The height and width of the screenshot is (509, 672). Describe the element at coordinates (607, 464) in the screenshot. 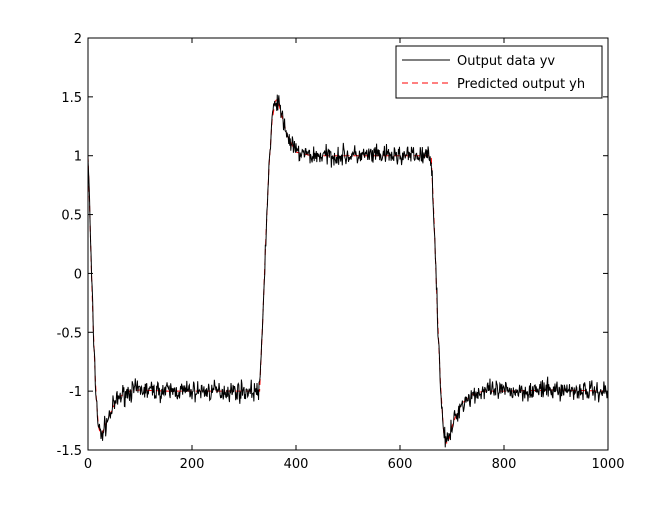

I see `x-tick-label: 1000` at that location.